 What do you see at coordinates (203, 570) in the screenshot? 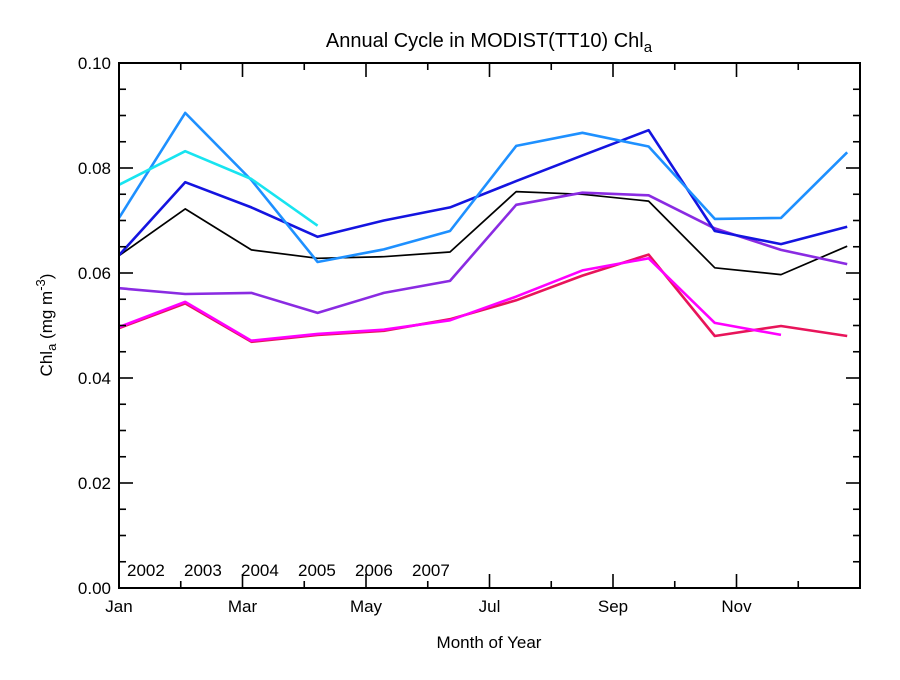
I see `legend-label-2003: 2003` at bounding box center [203, 570].